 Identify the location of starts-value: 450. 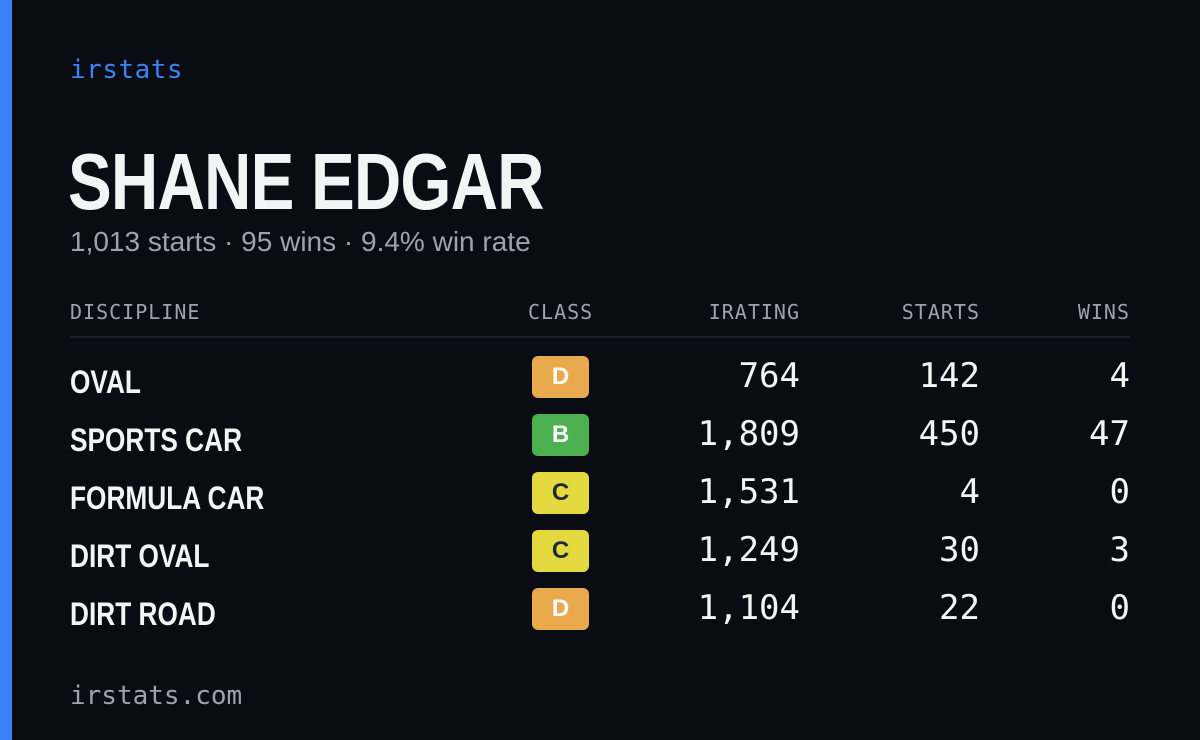
(949, 434).